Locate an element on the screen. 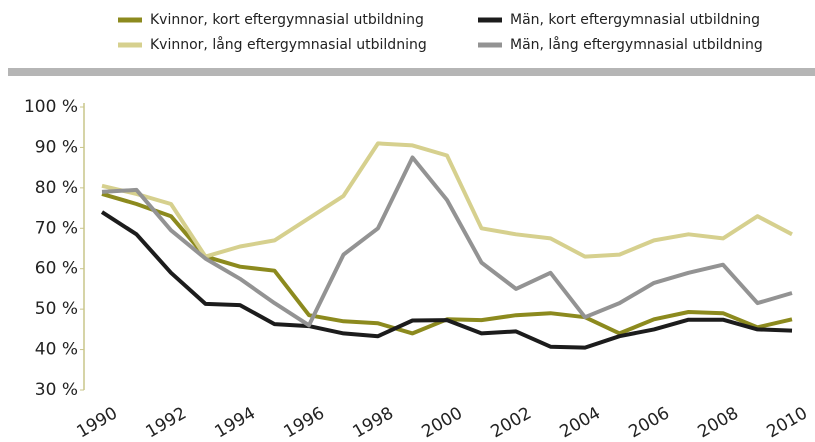 The image size is (815, 442). legend-label: Män, lång eftergymnasial utbildning is located at coordinates (636, 44).